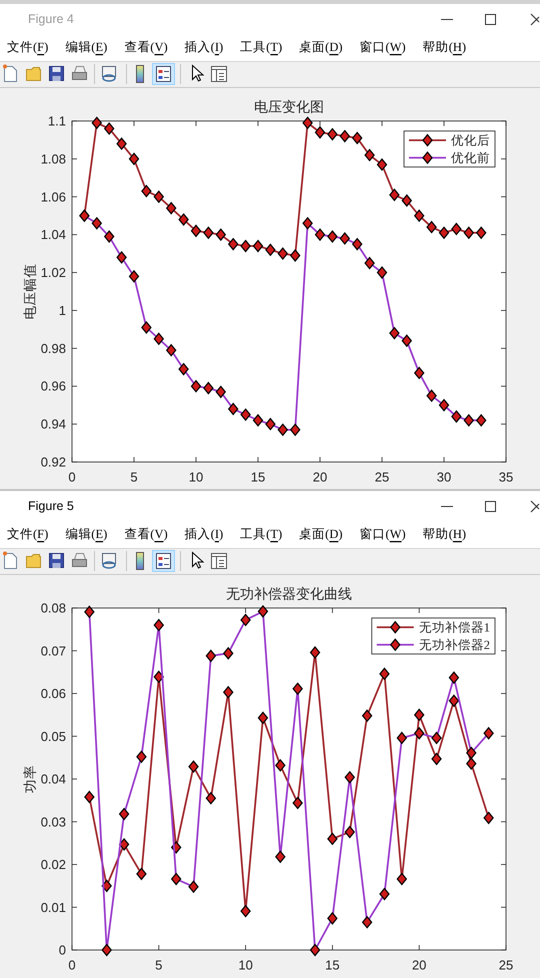 The image size is (540, 978). Describe the element at coordinates (30, 292) in the screenshot. I see `y-axis-title: 电压幅值` at that location.